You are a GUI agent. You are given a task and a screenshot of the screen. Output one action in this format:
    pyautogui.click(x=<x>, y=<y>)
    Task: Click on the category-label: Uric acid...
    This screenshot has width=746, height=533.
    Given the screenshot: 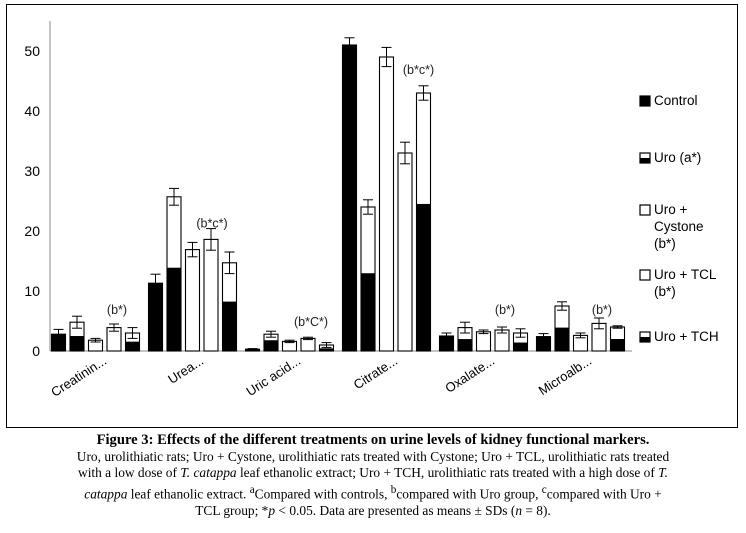 What is the action you would take?
    pyautogui.click(x=273, y=376)
    